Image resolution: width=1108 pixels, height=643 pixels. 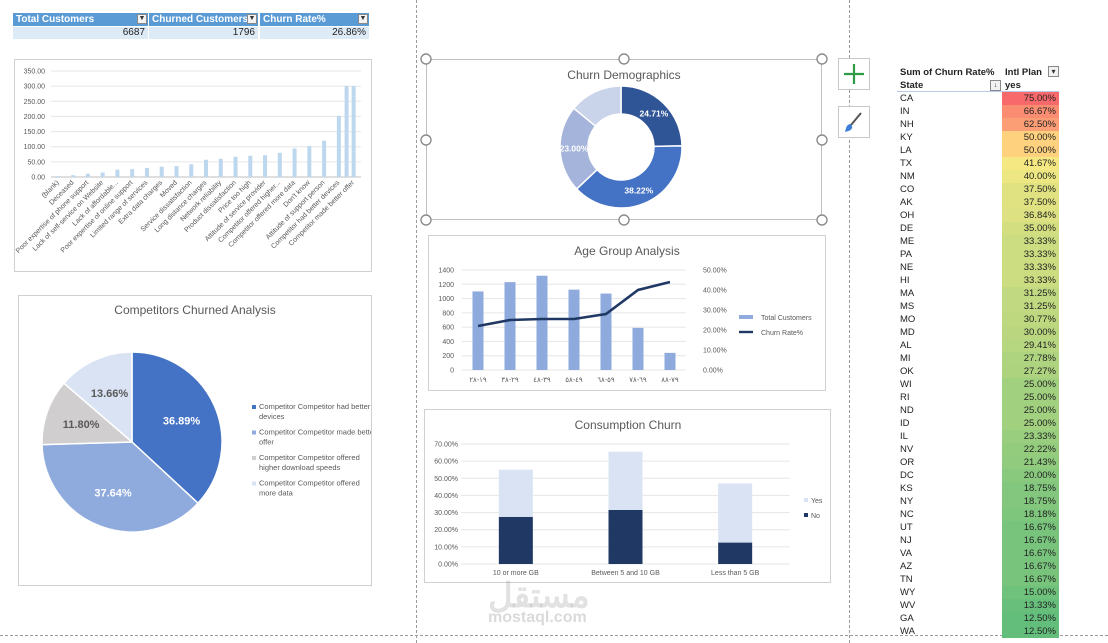 What do you see at coordinates (80, 19) in the screenshot?
I see `kpi-total-customers-header: Total Customers ▼` at bounding box center [80, 19].